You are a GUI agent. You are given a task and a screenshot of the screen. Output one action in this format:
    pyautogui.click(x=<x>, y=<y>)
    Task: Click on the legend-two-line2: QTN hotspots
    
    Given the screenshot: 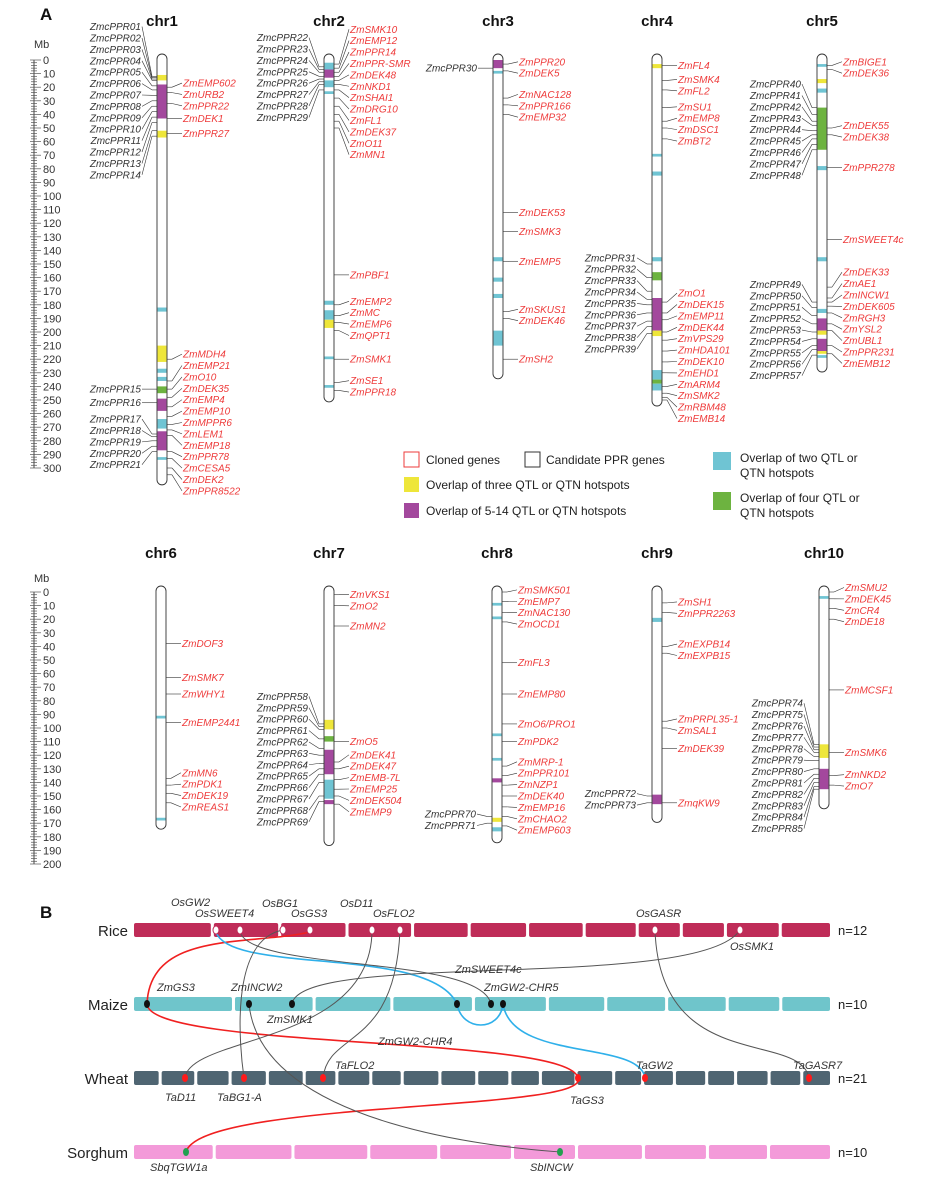 What is the action you would take?
    pyautogui.click(x=777, y=473)
    